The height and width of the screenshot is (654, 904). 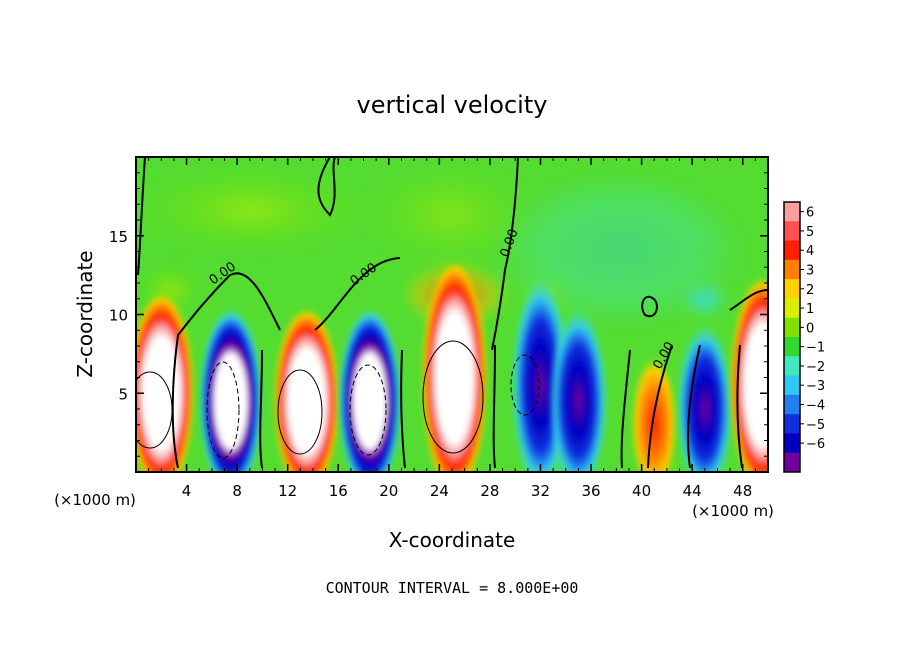 I want to click on x-tick-label: 28, so click(x=489, y=491).